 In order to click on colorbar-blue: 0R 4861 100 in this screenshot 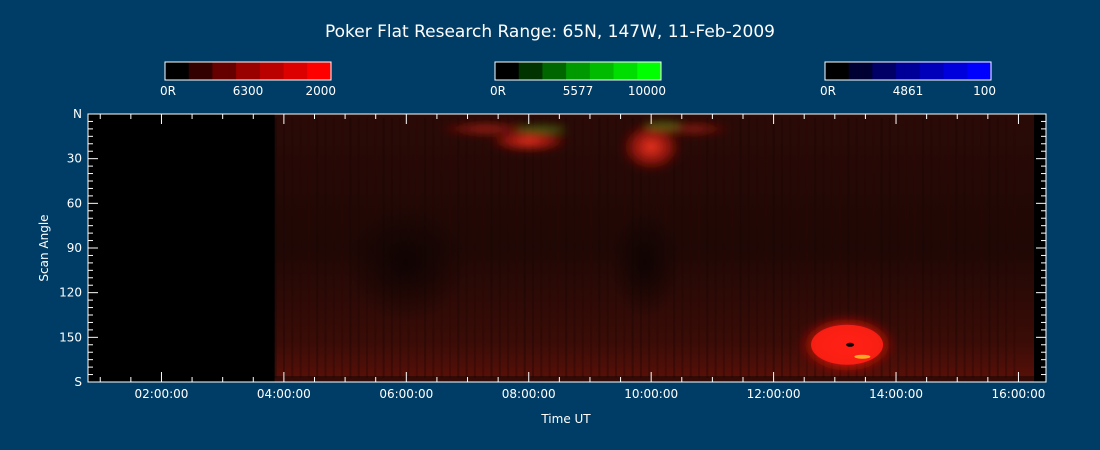, I will do `click(908, 79)`.